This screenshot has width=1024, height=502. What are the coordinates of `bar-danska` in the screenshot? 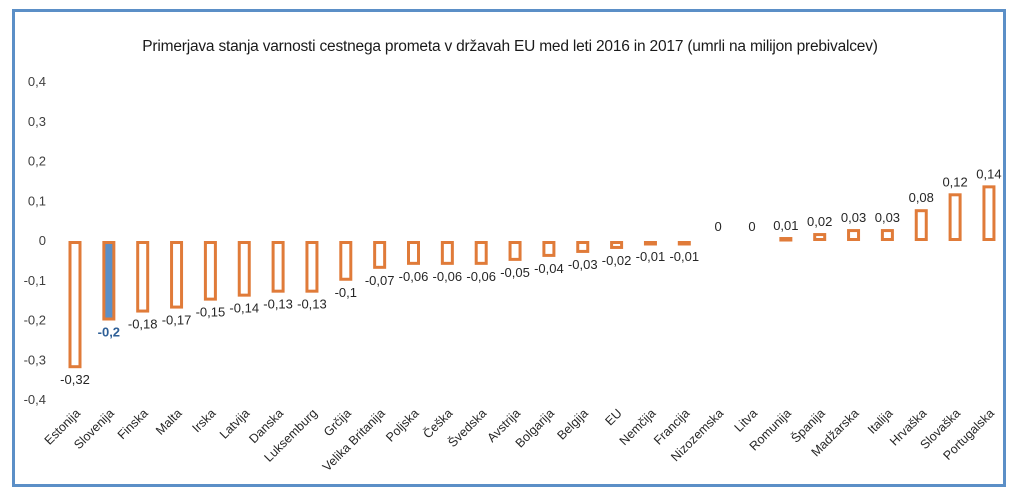 It's located at (278, 267).